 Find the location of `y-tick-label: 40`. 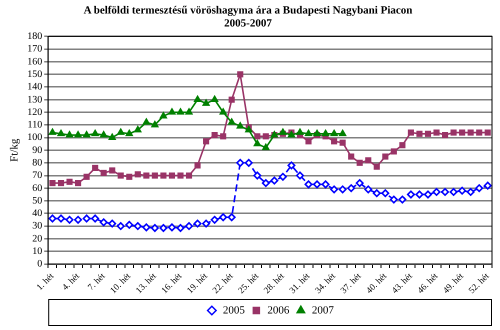

y-tick-label: 40 is located at coordinates (37, 214).